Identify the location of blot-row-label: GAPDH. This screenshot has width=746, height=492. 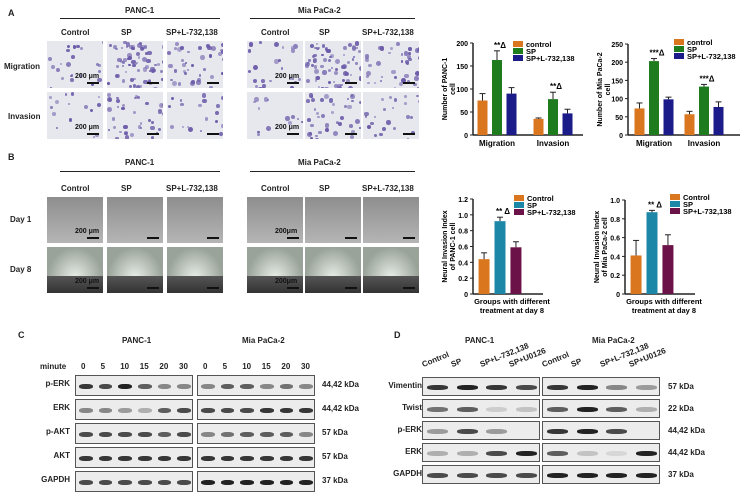
(407, 473).